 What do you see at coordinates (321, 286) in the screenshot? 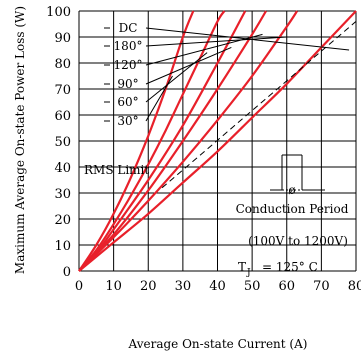
I see `x-tick-label-70: 70` at bounding box center [321, 286].